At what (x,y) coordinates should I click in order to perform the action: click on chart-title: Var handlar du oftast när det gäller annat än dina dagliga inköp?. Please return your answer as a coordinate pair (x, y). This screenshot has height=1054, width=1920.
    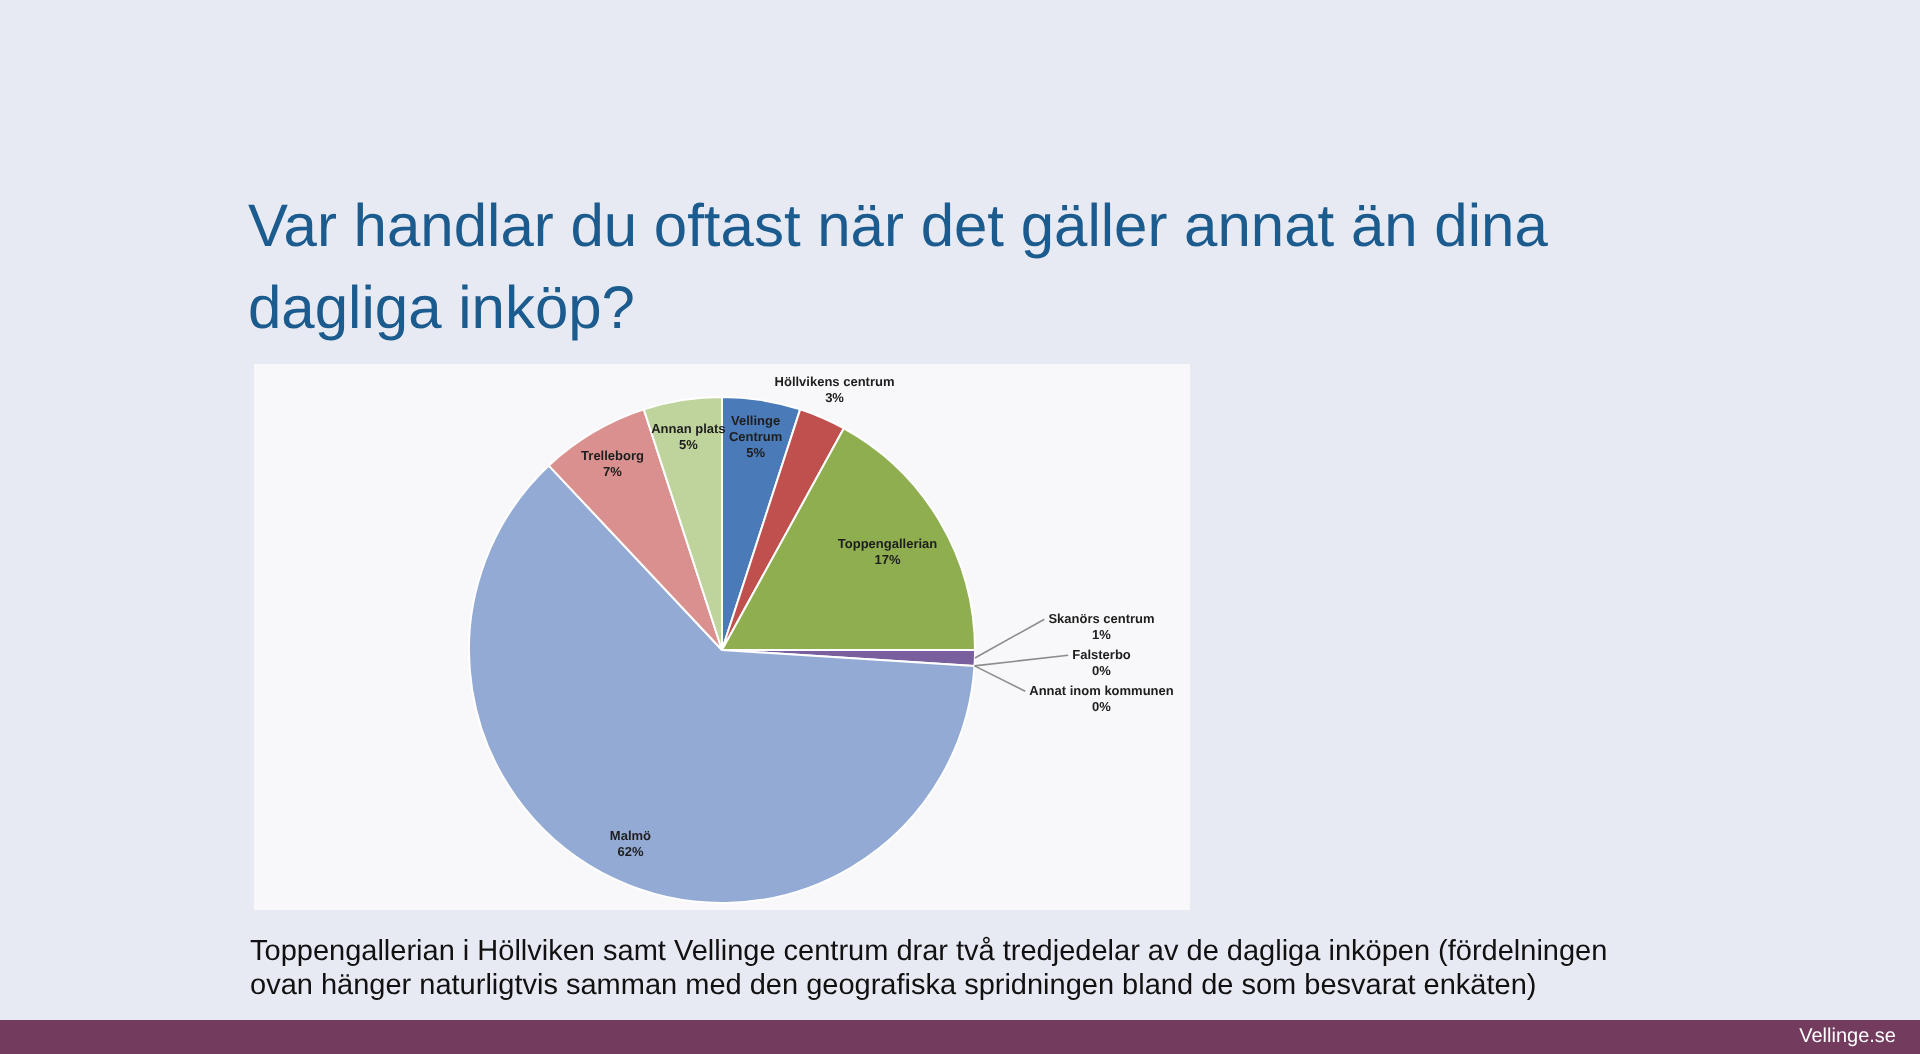
    Looking at the image, I should click on (899, 269).